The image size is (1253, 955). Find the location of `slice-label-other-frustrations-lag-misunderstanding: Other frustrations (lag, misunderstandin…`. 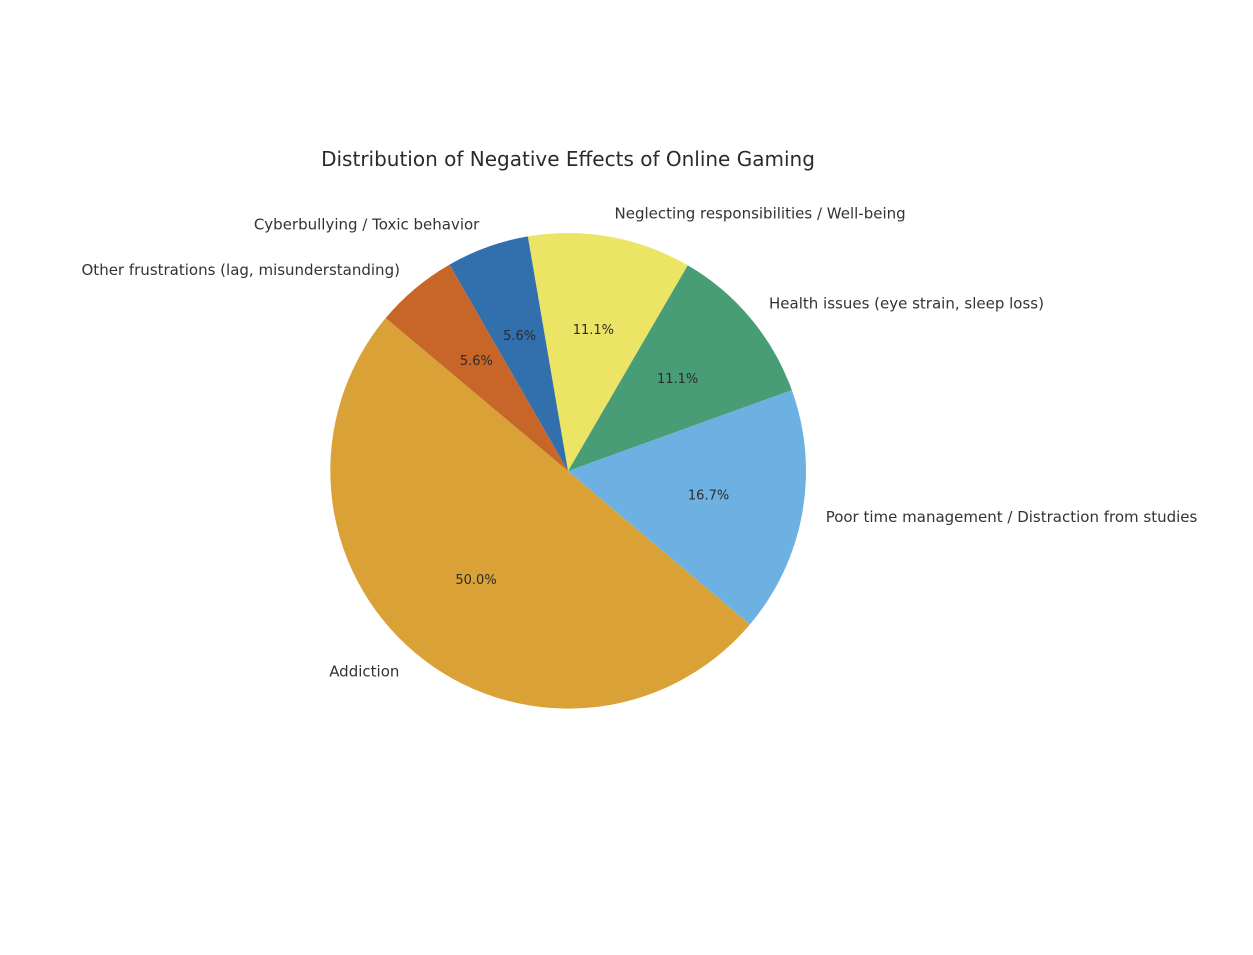

slice-label-other-frustrations-lag-misunderstanding: Other frustrations (lag, misunderstandin… is located at coordinates (241, 270).